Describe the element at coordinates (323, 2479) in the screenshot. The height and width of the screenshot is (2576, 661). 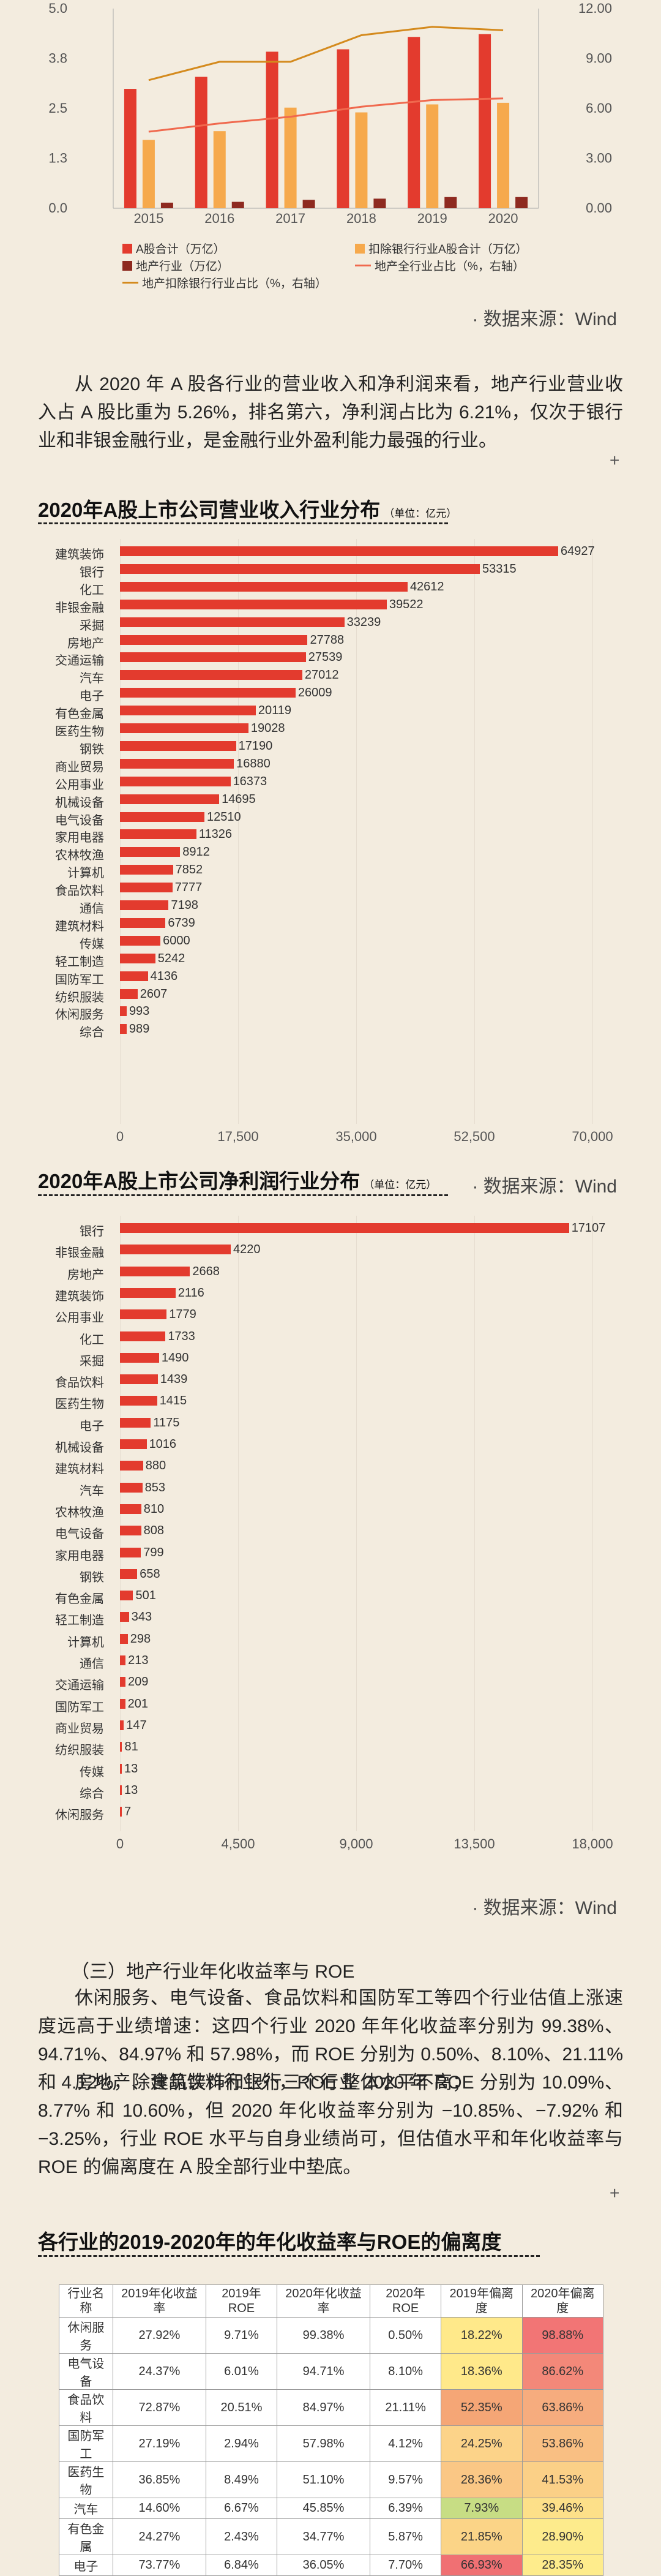
I see `table-cell: 51.10%` at that location.